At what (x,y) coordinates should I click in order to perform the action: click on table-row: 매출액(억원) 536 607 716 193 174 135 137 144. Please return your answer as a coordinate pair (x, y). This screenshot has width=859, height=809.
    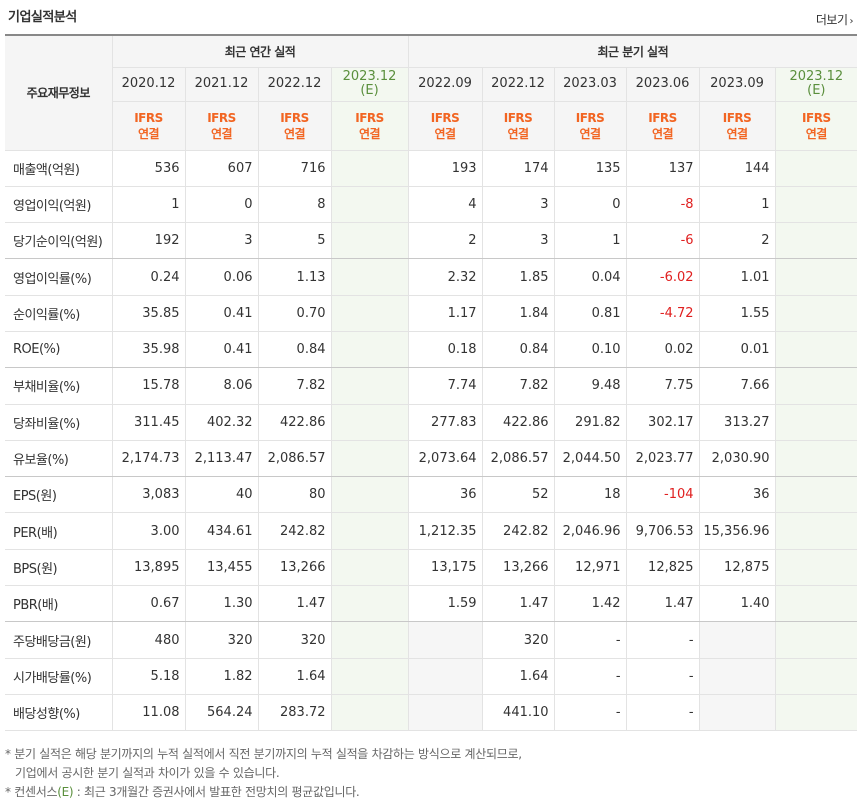
    Looking at the image, I should click on (431, 168).